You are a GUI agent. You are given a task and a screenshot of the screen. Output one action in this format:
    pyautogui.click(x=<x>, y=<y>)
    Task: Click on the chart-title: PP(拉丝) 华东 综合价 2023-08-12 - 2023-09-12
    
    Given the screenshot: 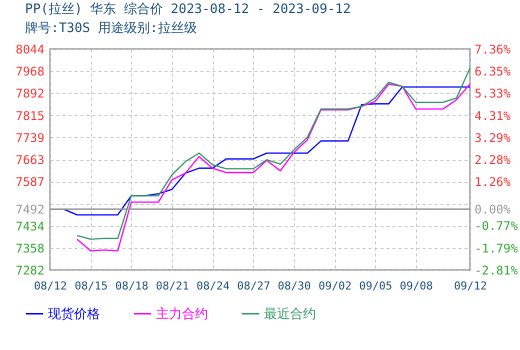 What is the action you would take?
    pyautogui.click(x=188, y=9)
    